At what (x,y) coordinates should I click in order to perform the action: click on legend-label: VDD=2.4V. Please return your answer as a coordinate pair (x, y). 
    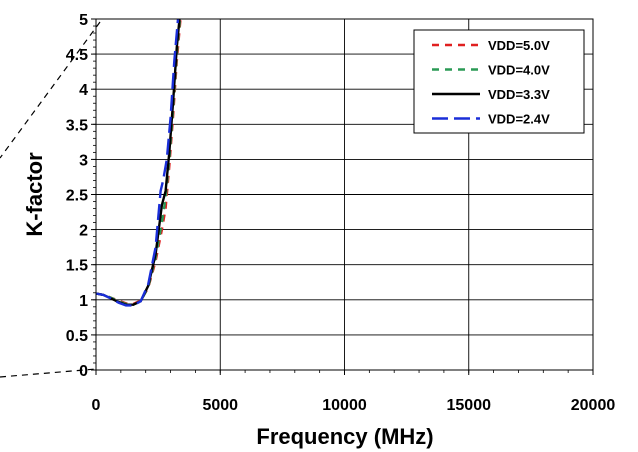
    Looking at the image, I should click on (519, 119).